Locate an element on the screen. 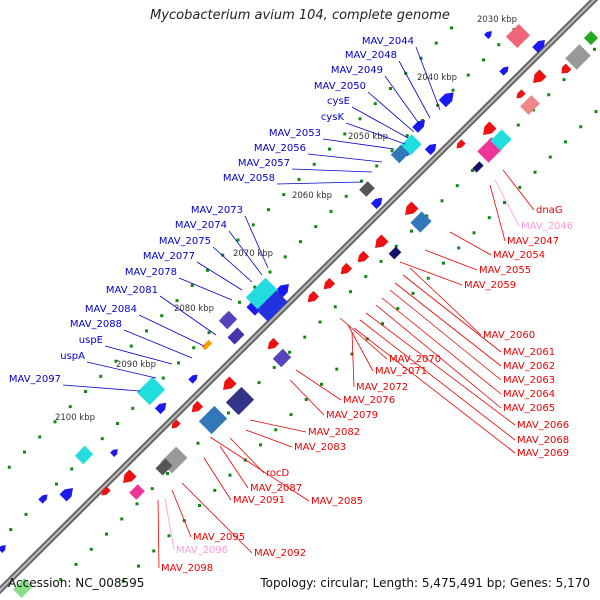 This screenshot has width=600, height=600. reverse-gene-label: MAV_2060 is located at coordinates (509, 335).